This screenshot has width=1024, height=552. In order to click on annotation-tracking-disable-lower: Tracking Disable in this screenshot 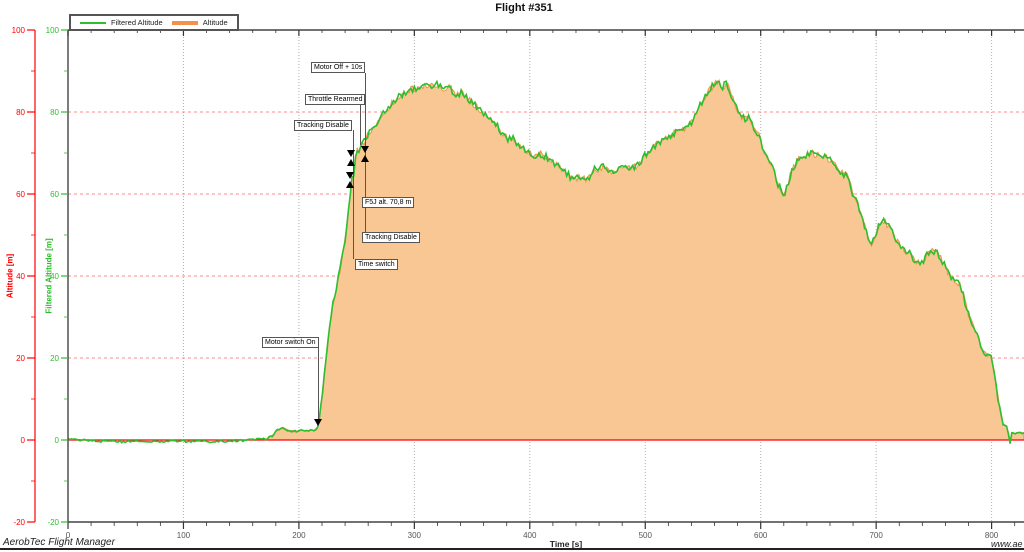, I will do `click(391, 237)`.